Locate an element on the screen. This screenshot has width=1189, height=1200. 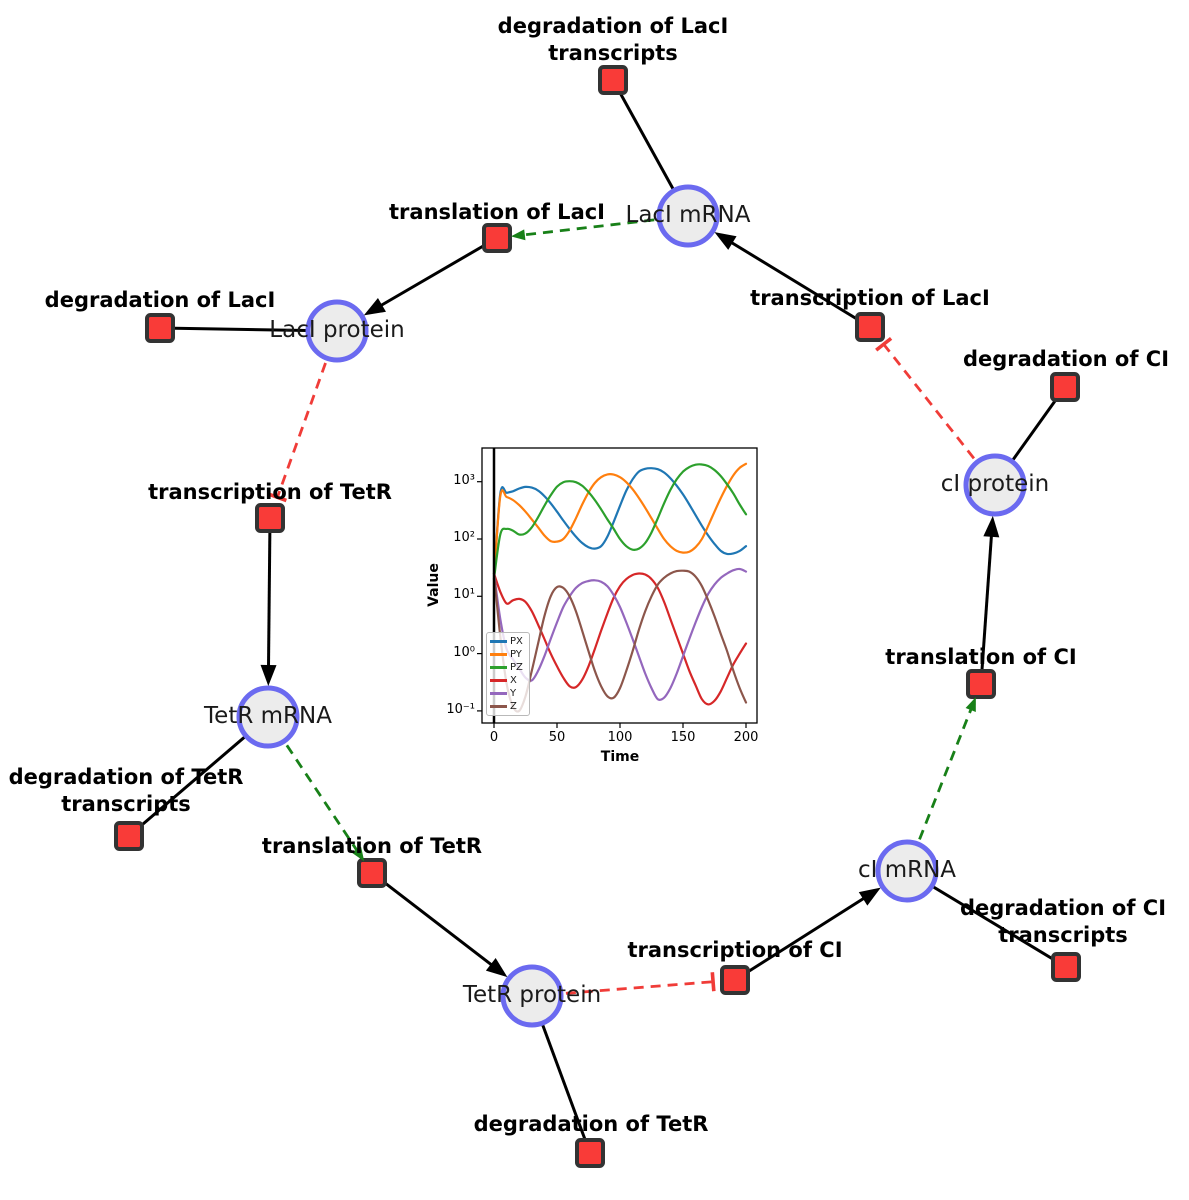
reaction-node-deg-ci-transcripts is located at coordinates (1066, 967).